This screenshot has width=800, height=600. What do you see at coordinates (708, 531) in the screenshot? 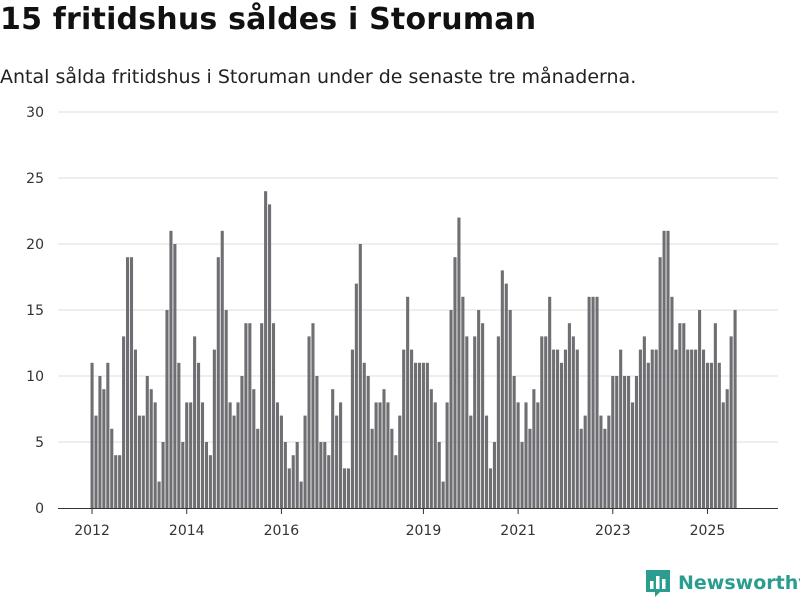
I see `x-tick-label-2025: 2025` at bounding box center [708, 531].